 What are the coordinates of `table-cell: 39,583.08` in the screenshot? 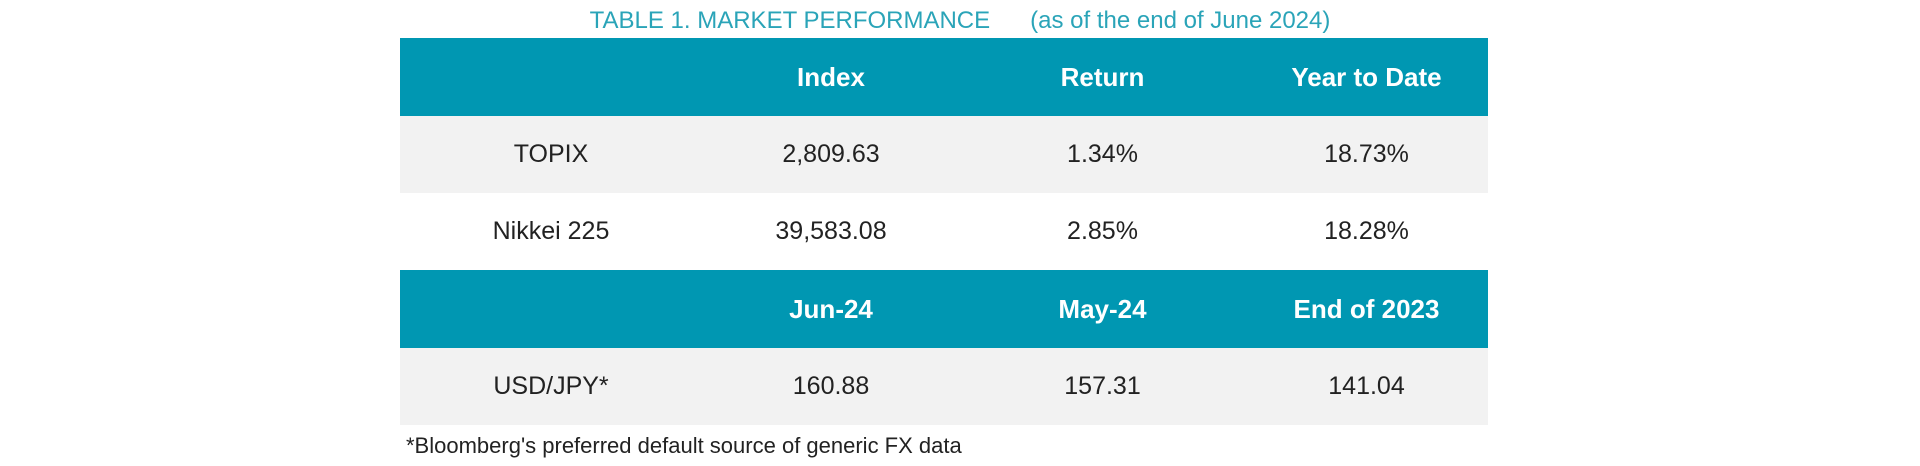 It's located at (831, 231).